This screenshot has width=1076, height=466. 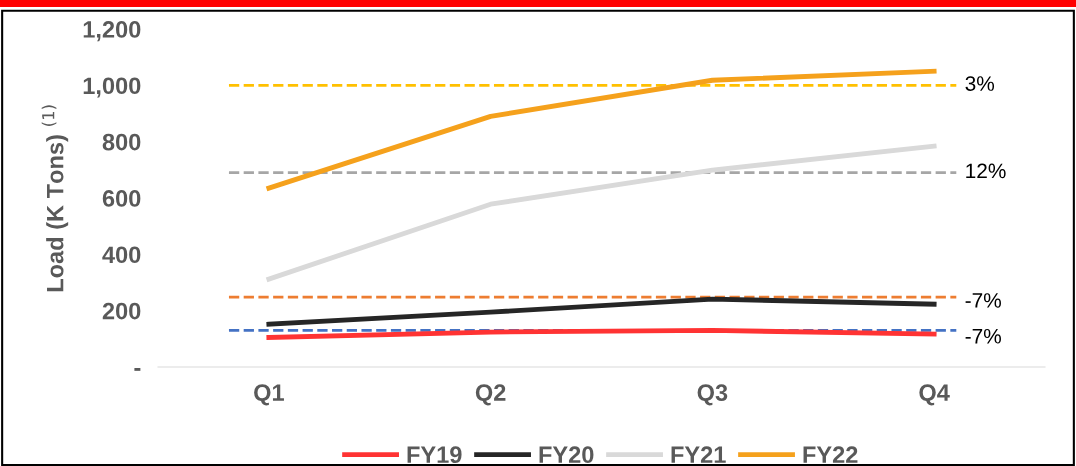 What do you see at coordinates (712, 395) in the screenshot?
I see `x-tick-label: Q3` at bounding box center [712, 395].